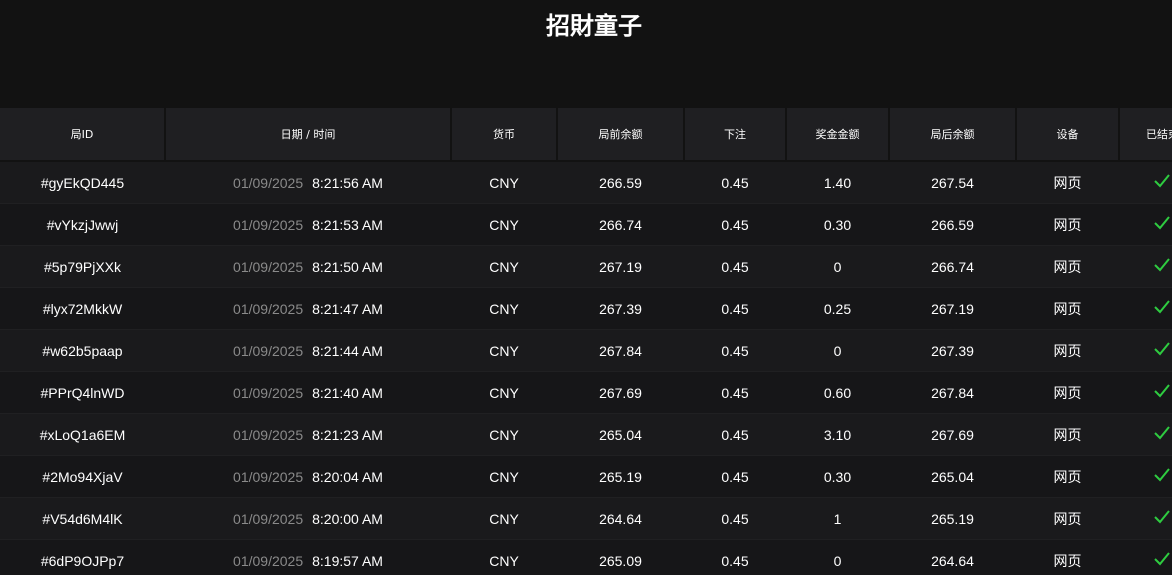 Image resolution: width=1172 pixels, height=575 pixels. Describe the element at coordinates (347, 476) in the screenshot. I see `time: 8:20:04 AM` at that location.